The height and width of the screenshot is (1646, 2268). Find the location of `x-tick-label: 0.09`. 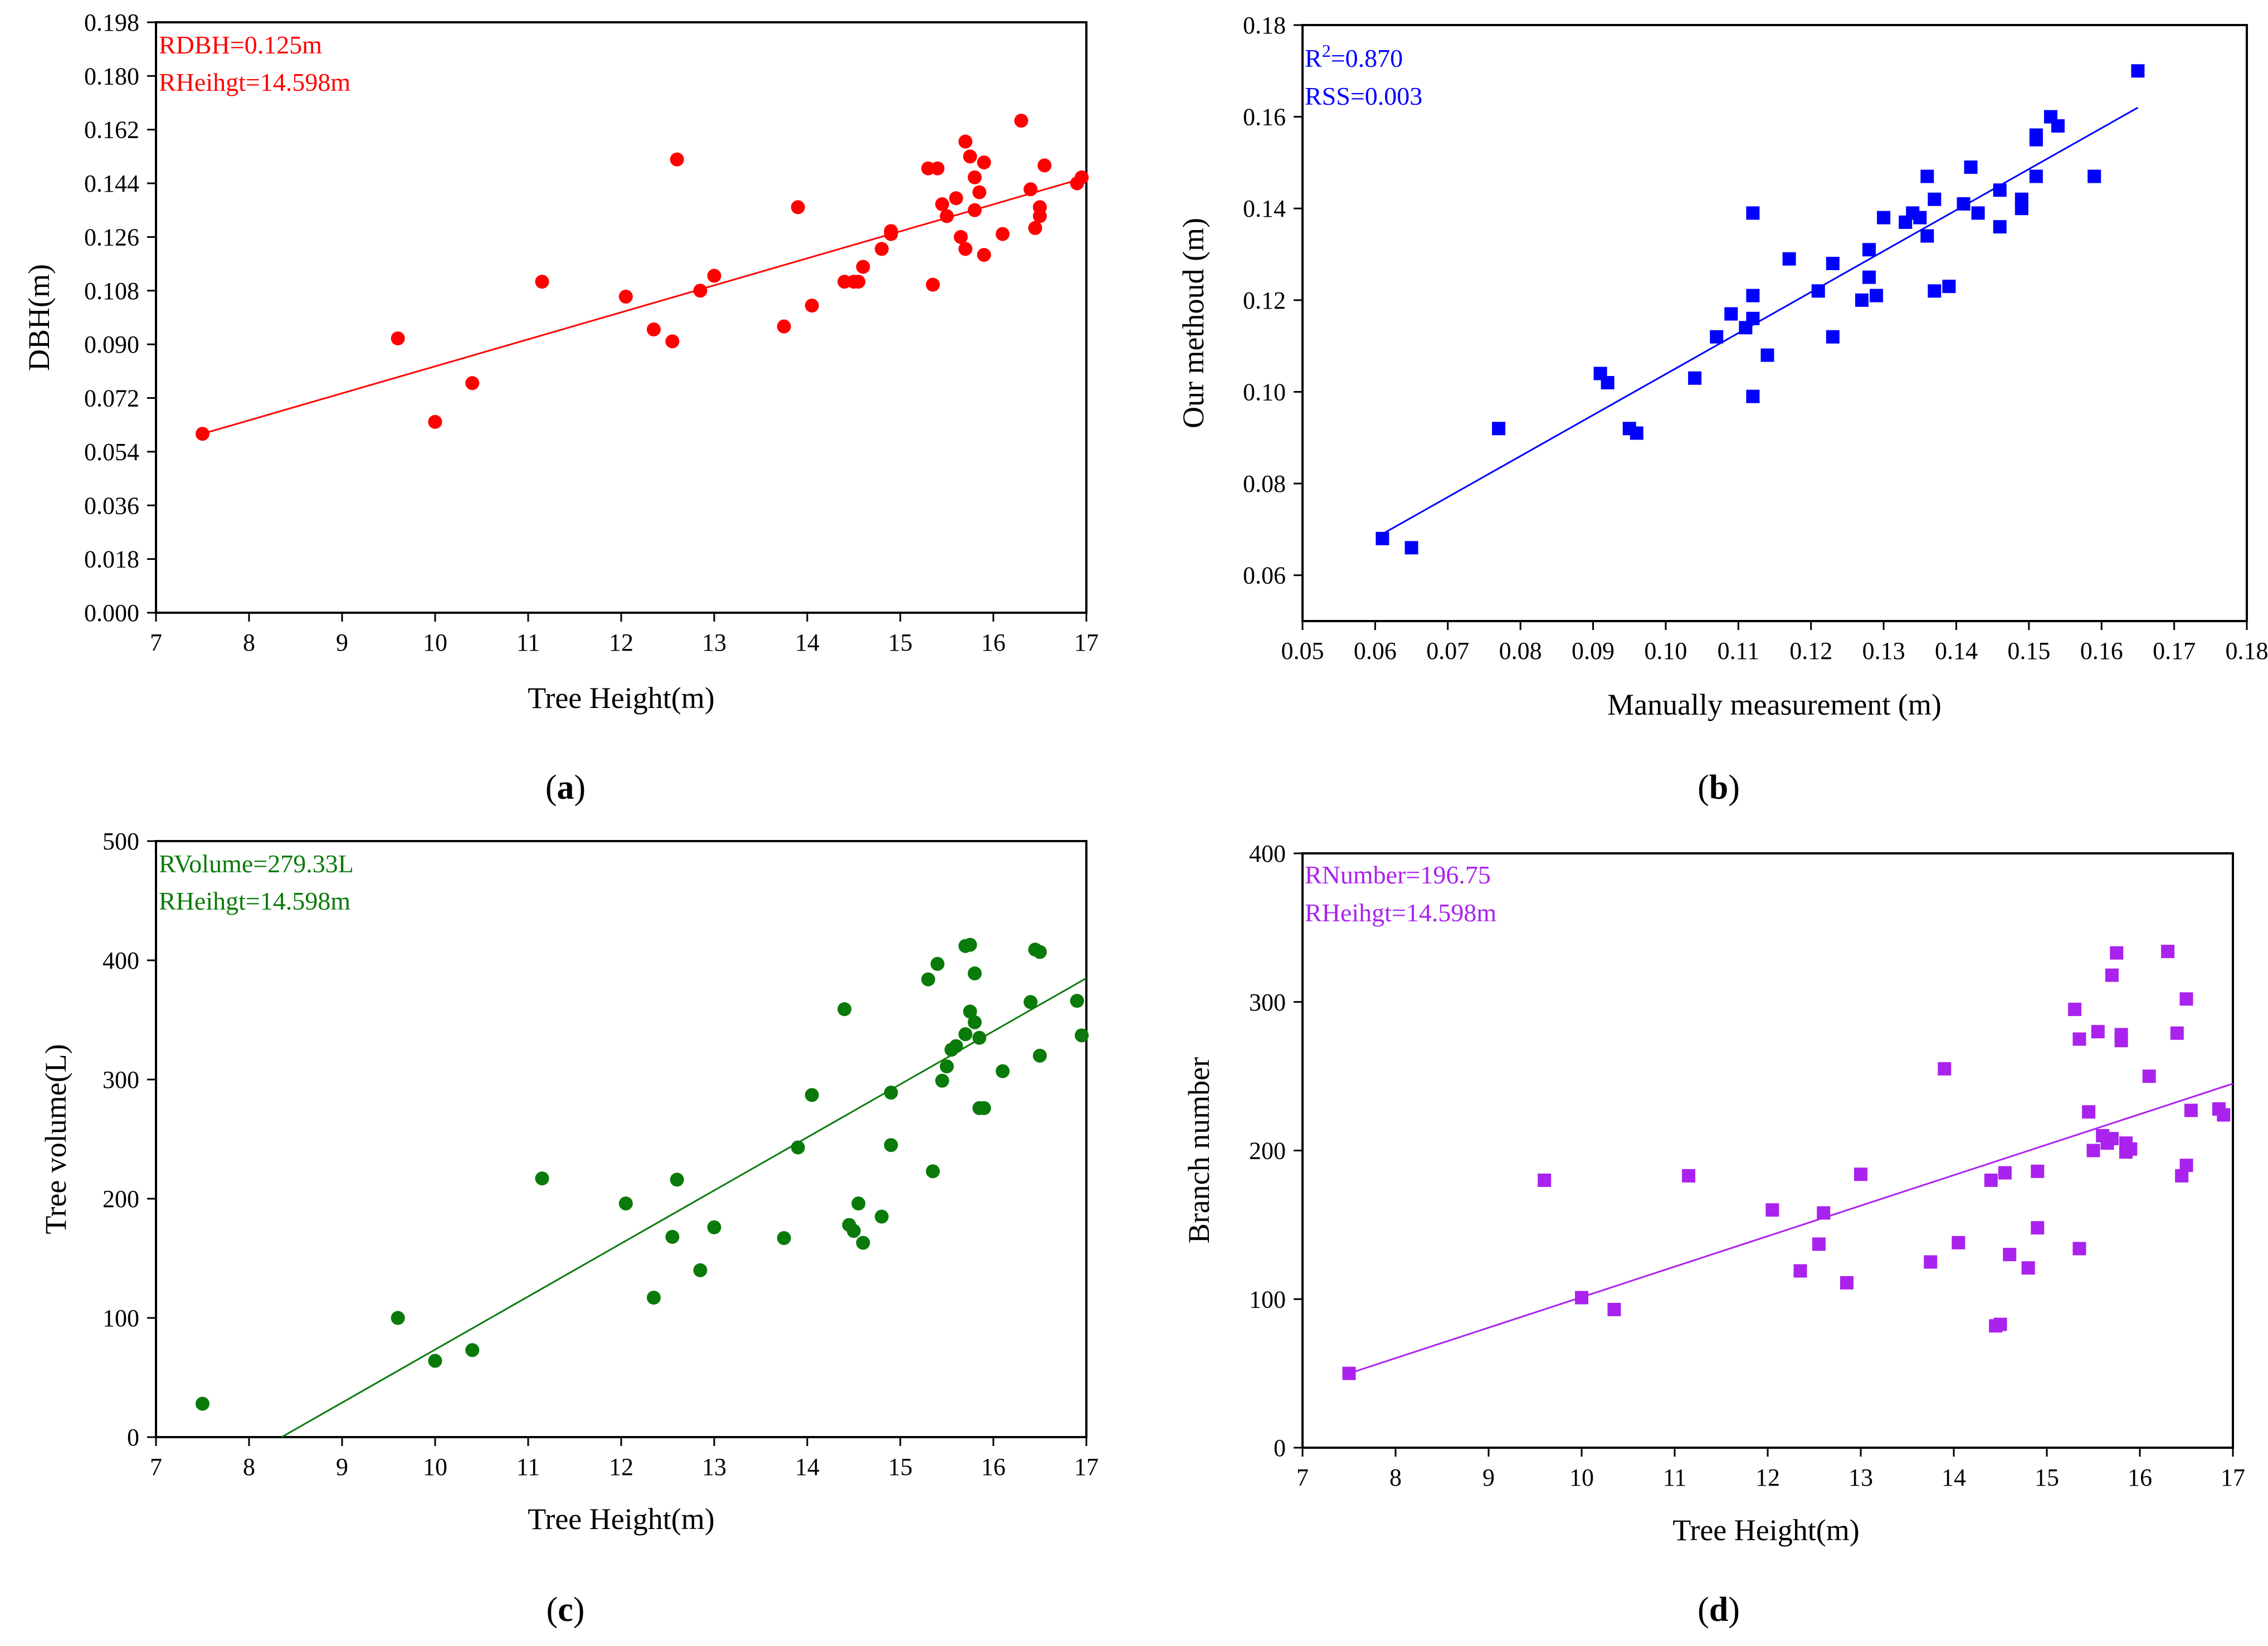

x-tick-label: 0.09 is located at coordinates (1593, 651).